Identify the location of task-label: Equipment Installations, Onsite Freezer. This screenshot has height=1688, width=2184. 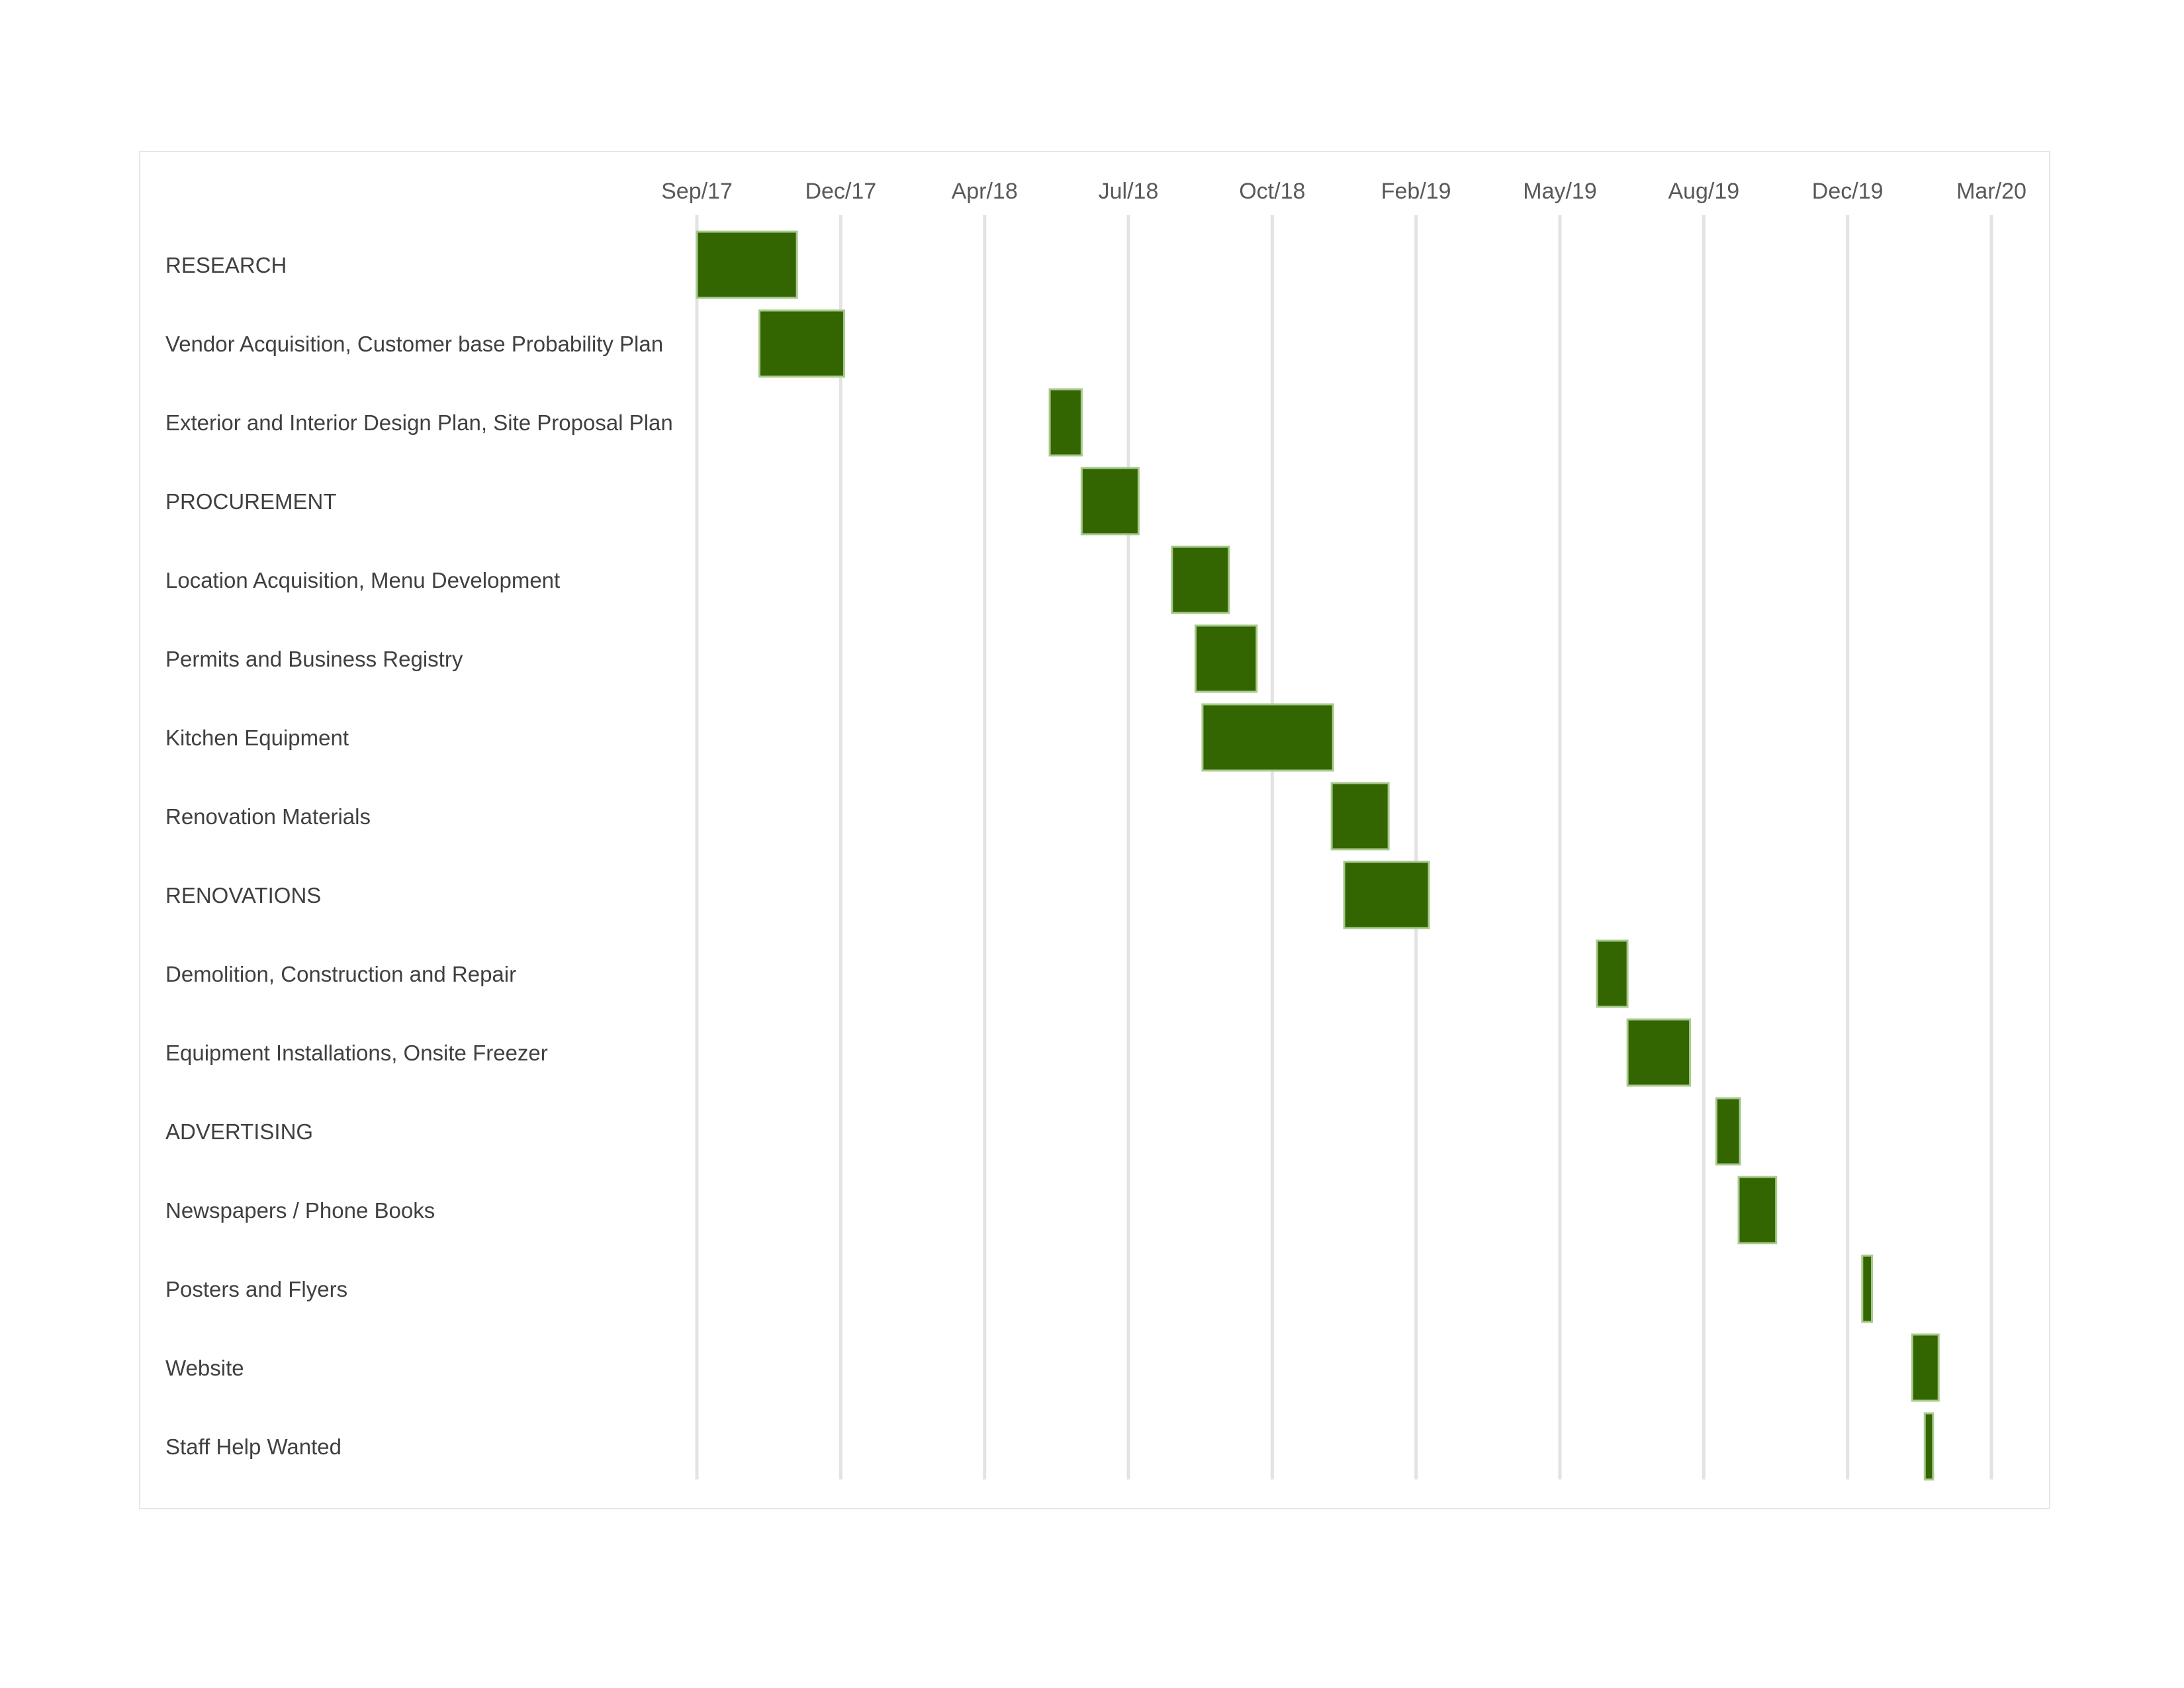
(356, 1053).